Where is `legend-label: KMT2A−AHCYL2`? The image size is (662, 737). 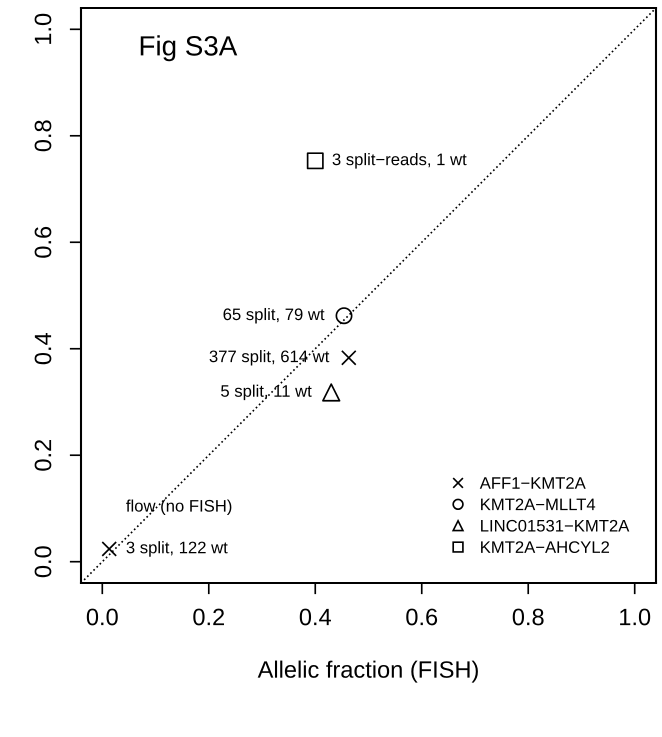 legend-label: KMT2A−AHCYL2 is located at coordinates (545, 547).